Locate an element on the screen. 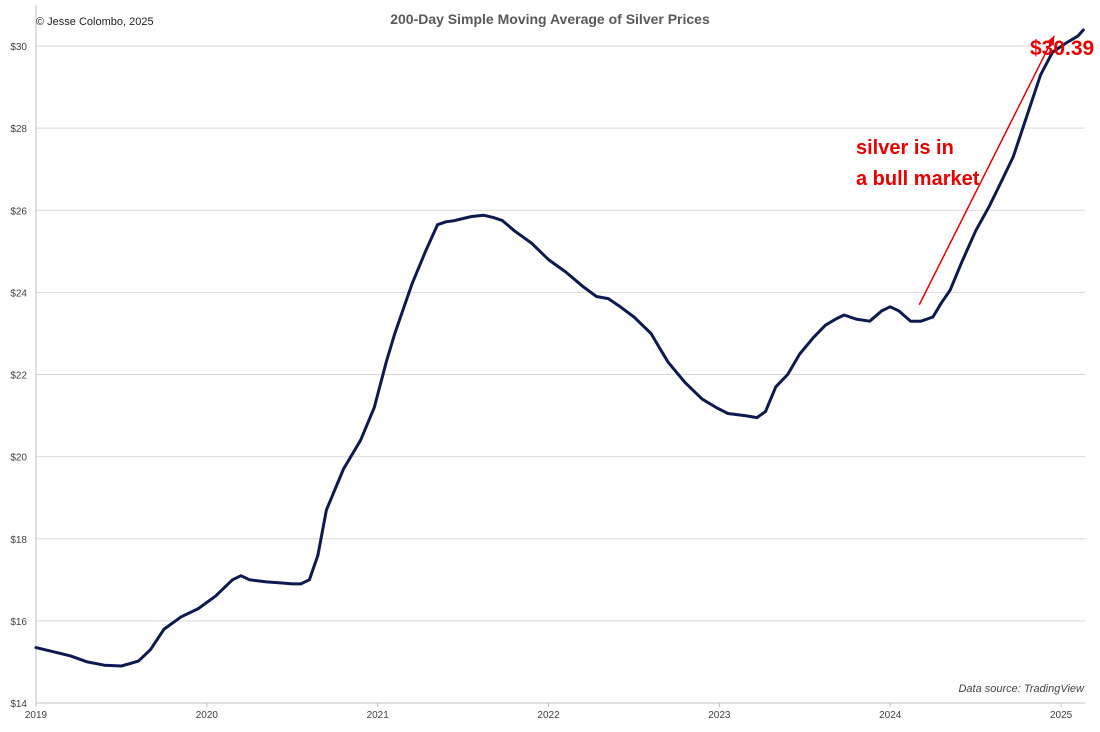  x-tick-label: 2024 is located at coordinates (890, 715).